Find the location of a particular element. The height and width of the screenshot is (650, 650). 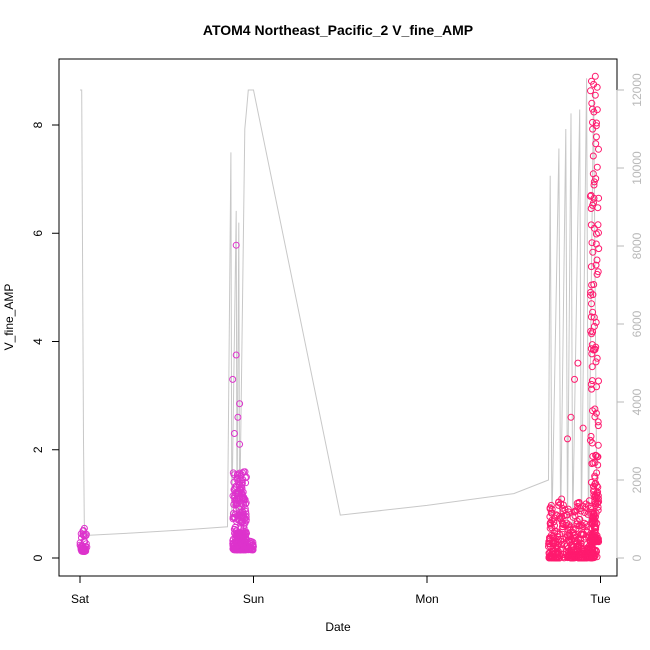

y-left-tick-label: 2 is located at coordinates (38, 449).